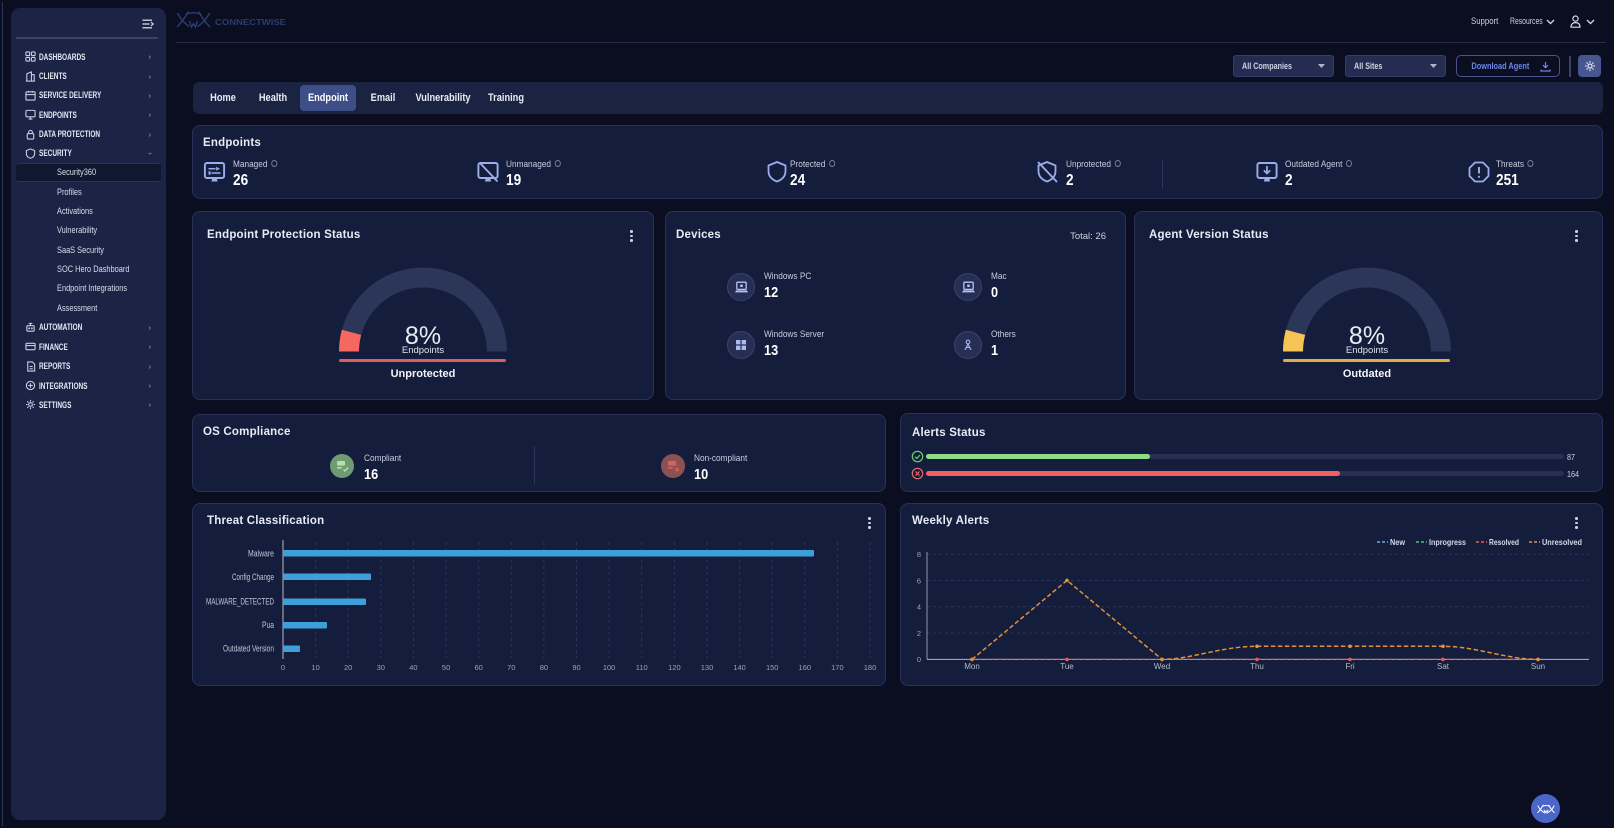  What do you see at coordinates (739, 667) in the screenshot?
I see `svg-text: 140` at bounding box center [739, 667].